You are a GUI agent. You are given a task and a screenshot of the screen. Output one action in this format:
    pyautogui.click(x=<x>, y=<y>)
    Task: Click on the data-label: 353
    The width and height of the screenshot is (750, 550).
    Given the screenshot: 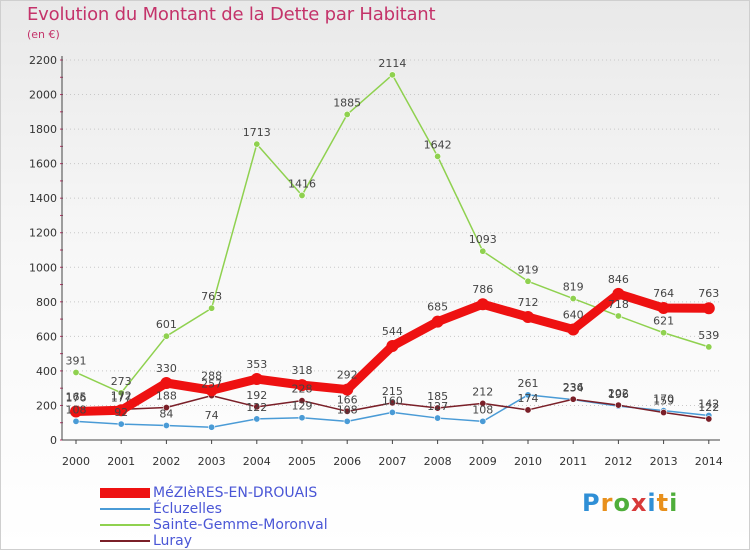 What is the action you would take?
    pyautogui.click(x=256, y=364)
    